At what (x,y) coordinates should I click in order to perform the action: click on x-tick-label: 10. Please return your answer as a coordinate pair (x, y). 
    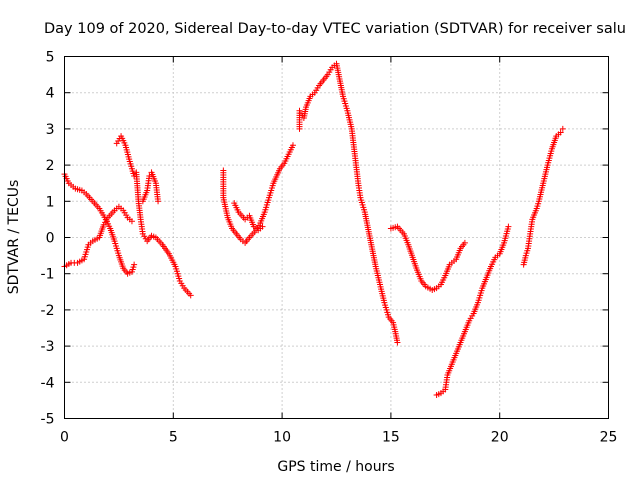
    Looking at the image, I should click on (282, 438).